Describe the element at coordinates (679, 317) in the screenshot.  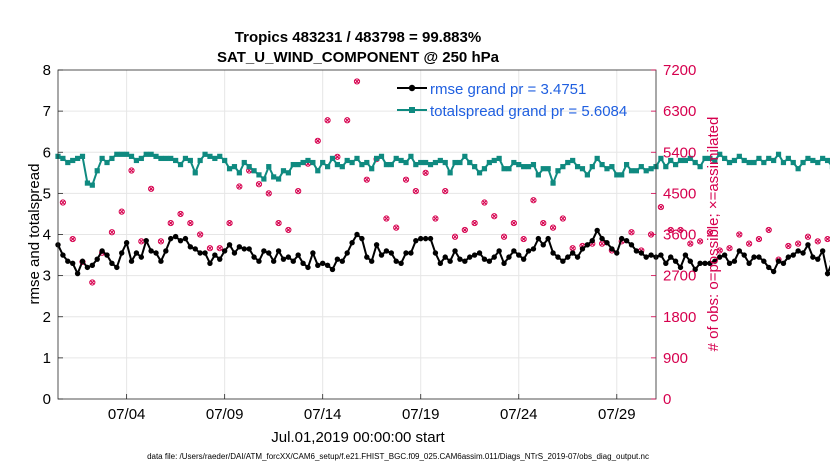
I see `right-tick-label: 1800` at that location.